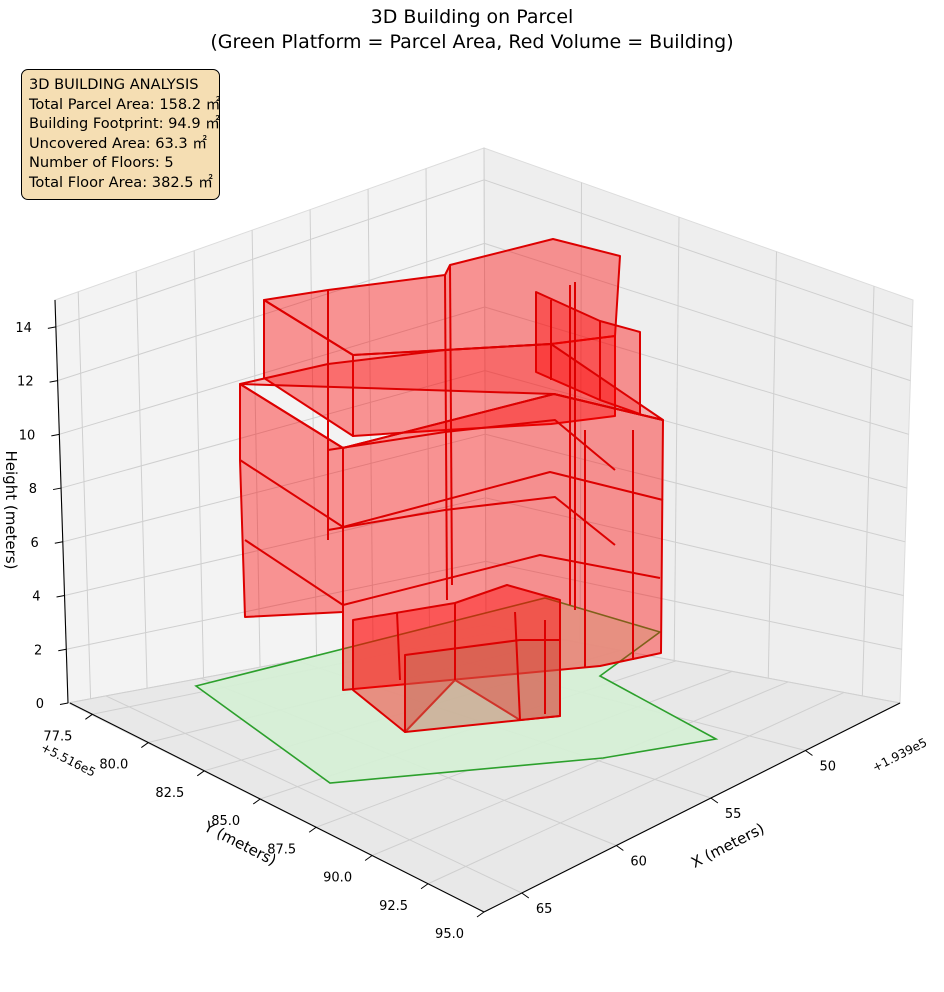  I want to click on y-tick-label: 92.5, so click(393, 906).